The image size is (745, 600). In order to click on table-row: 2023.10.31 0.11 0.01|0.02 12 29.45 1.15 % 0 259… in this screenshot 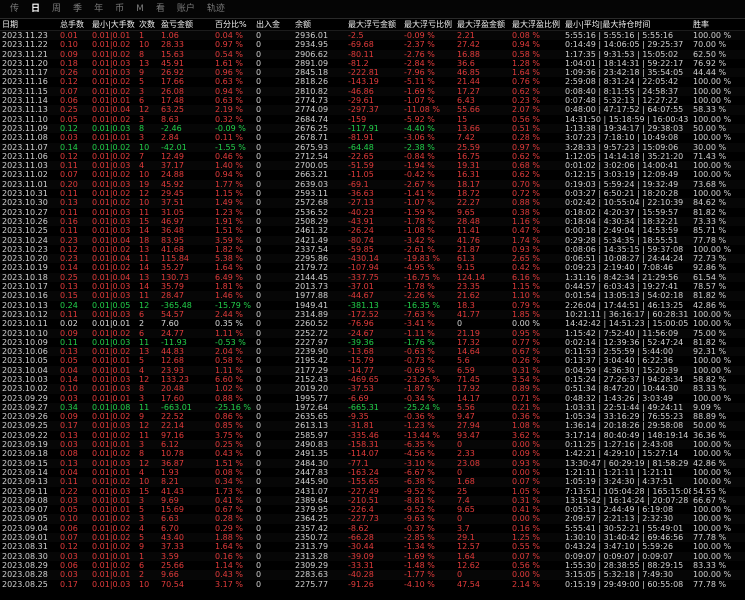, I will do `click(372, 193)`.